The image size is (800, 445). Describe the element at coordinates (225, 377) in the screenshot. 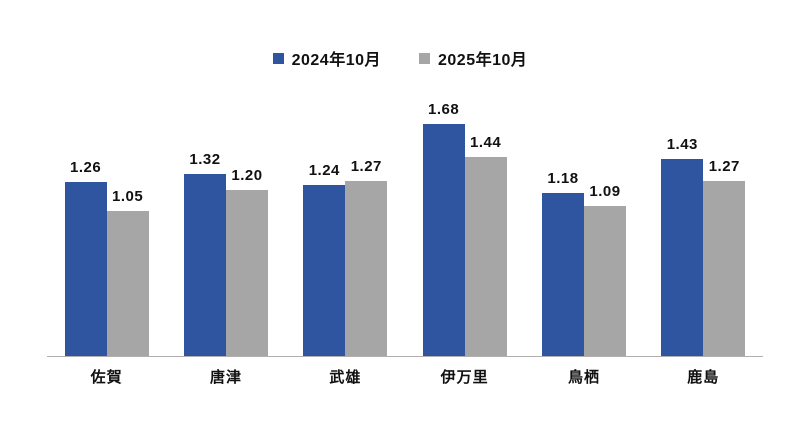

I see `category-label: 唐津` at that location.